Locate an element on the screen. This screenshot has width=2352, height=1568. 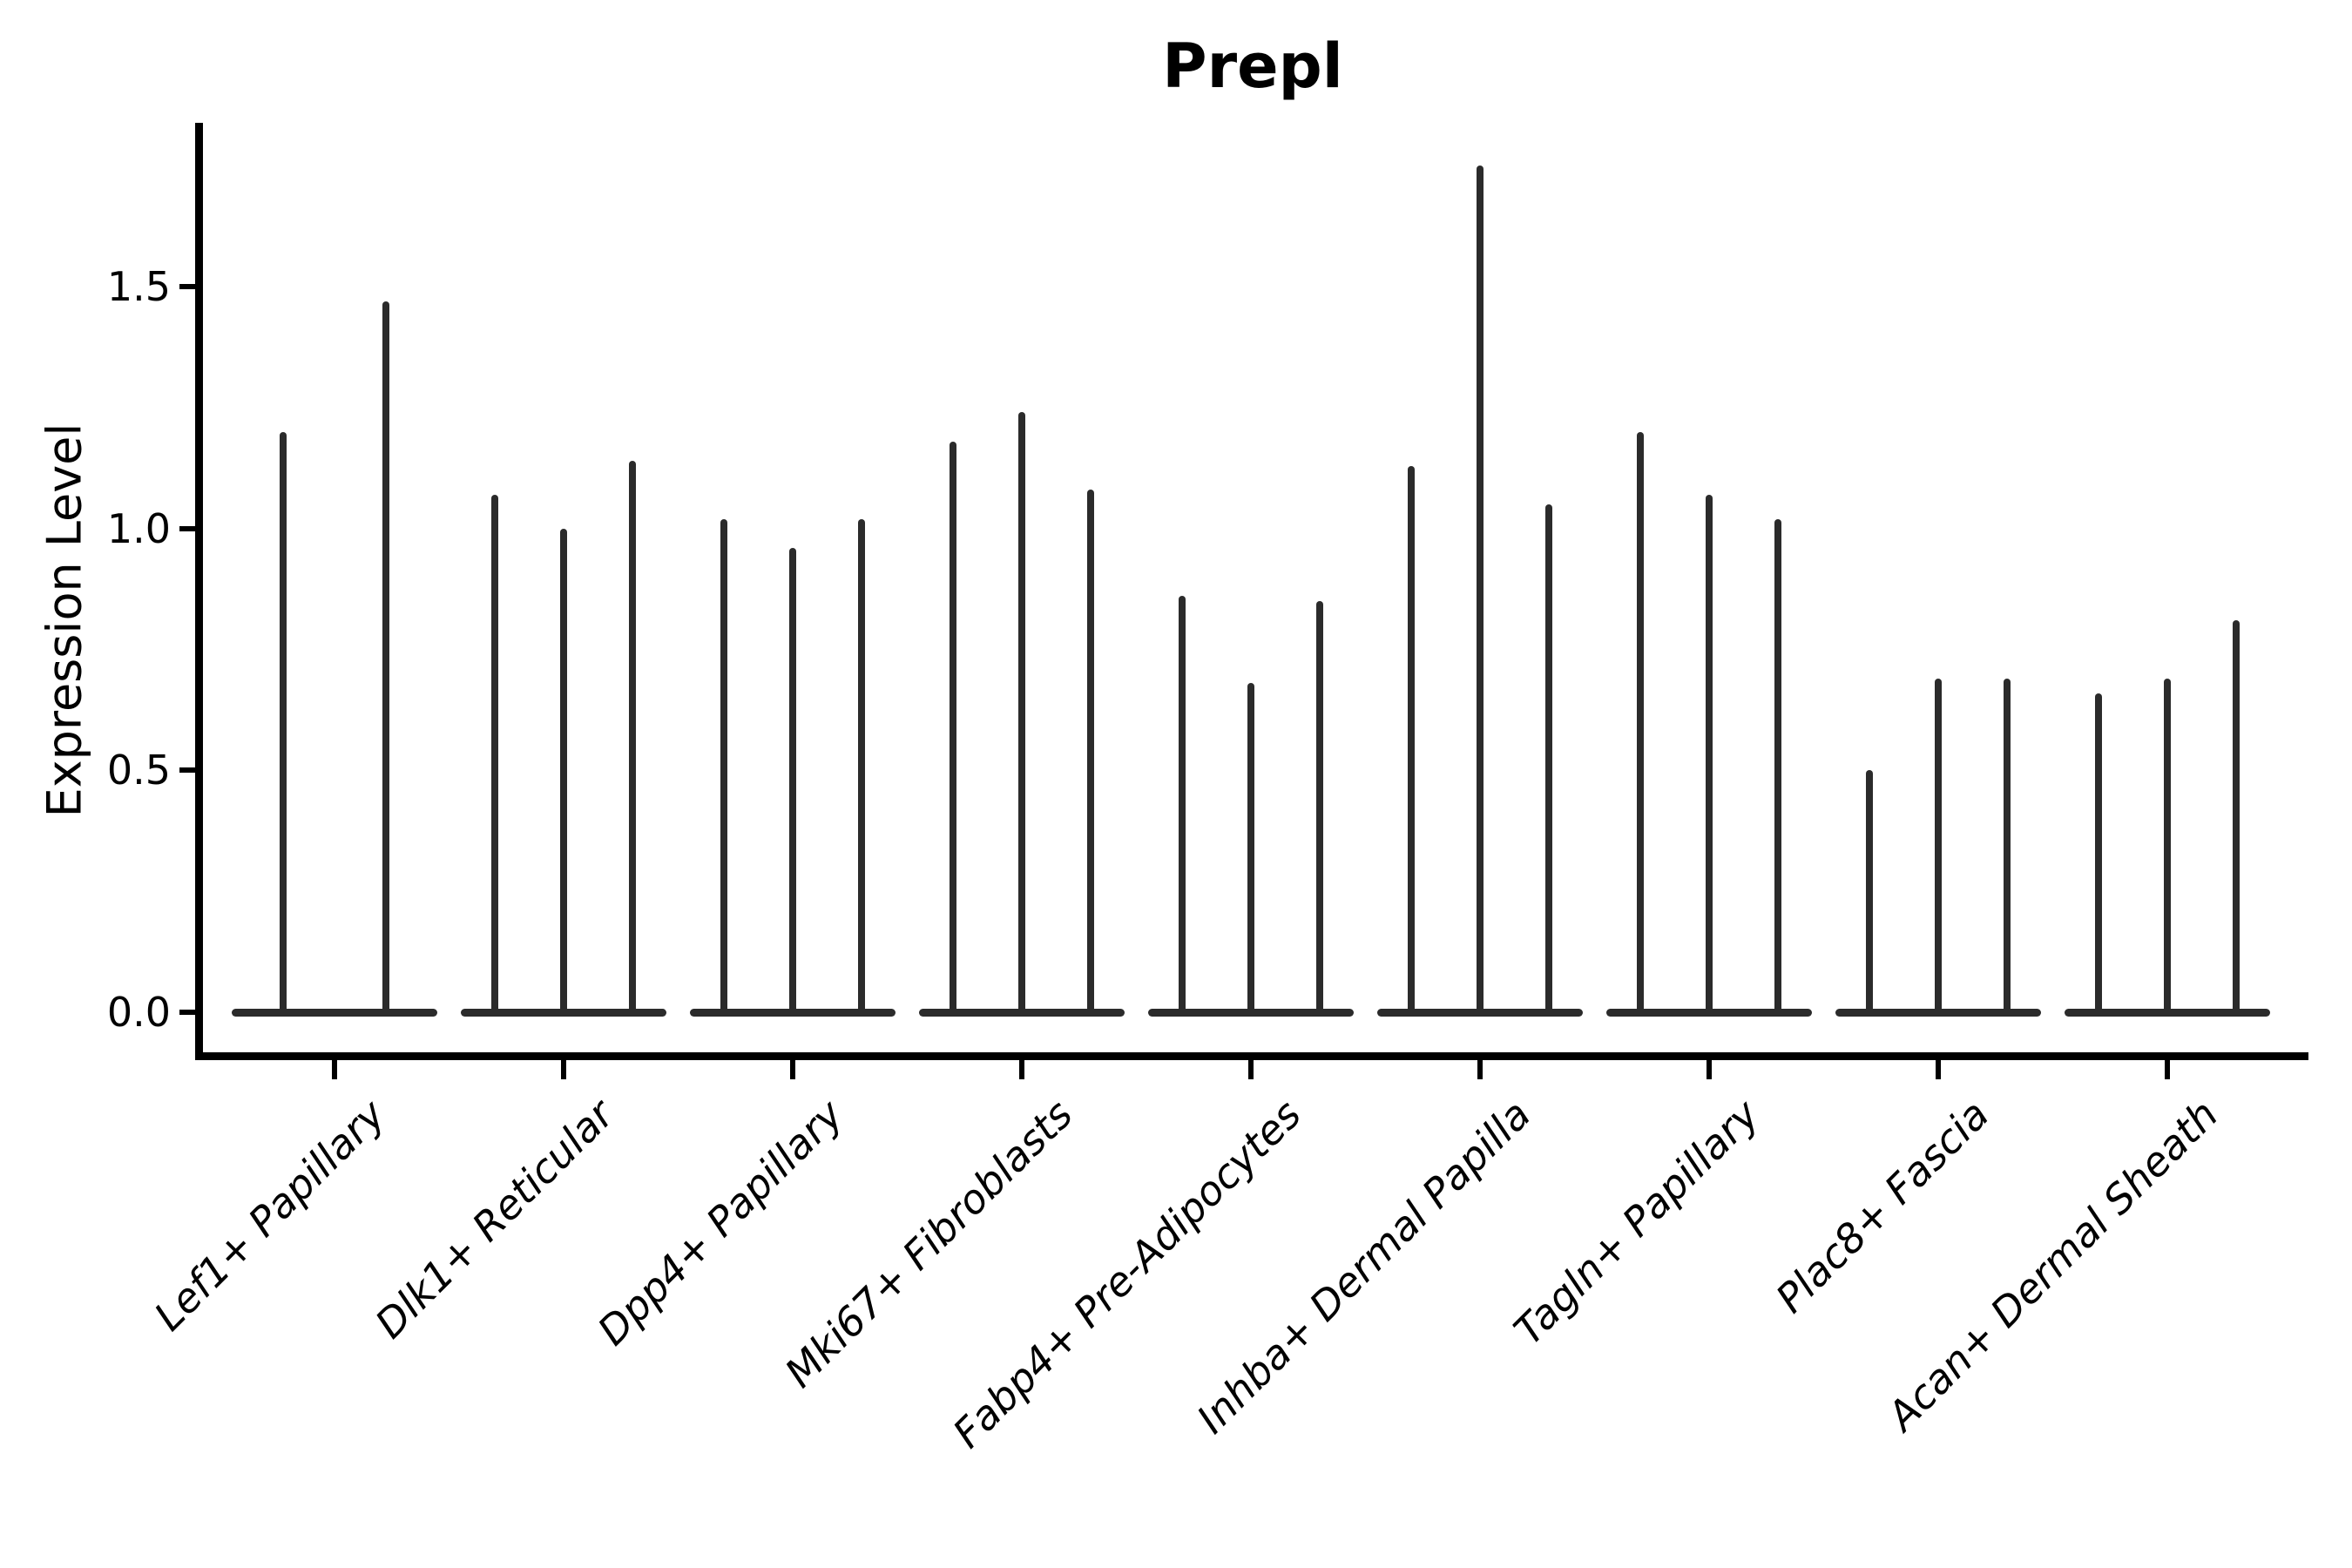
y-axis-label: Expression Level is located at coordinates (64, 620).